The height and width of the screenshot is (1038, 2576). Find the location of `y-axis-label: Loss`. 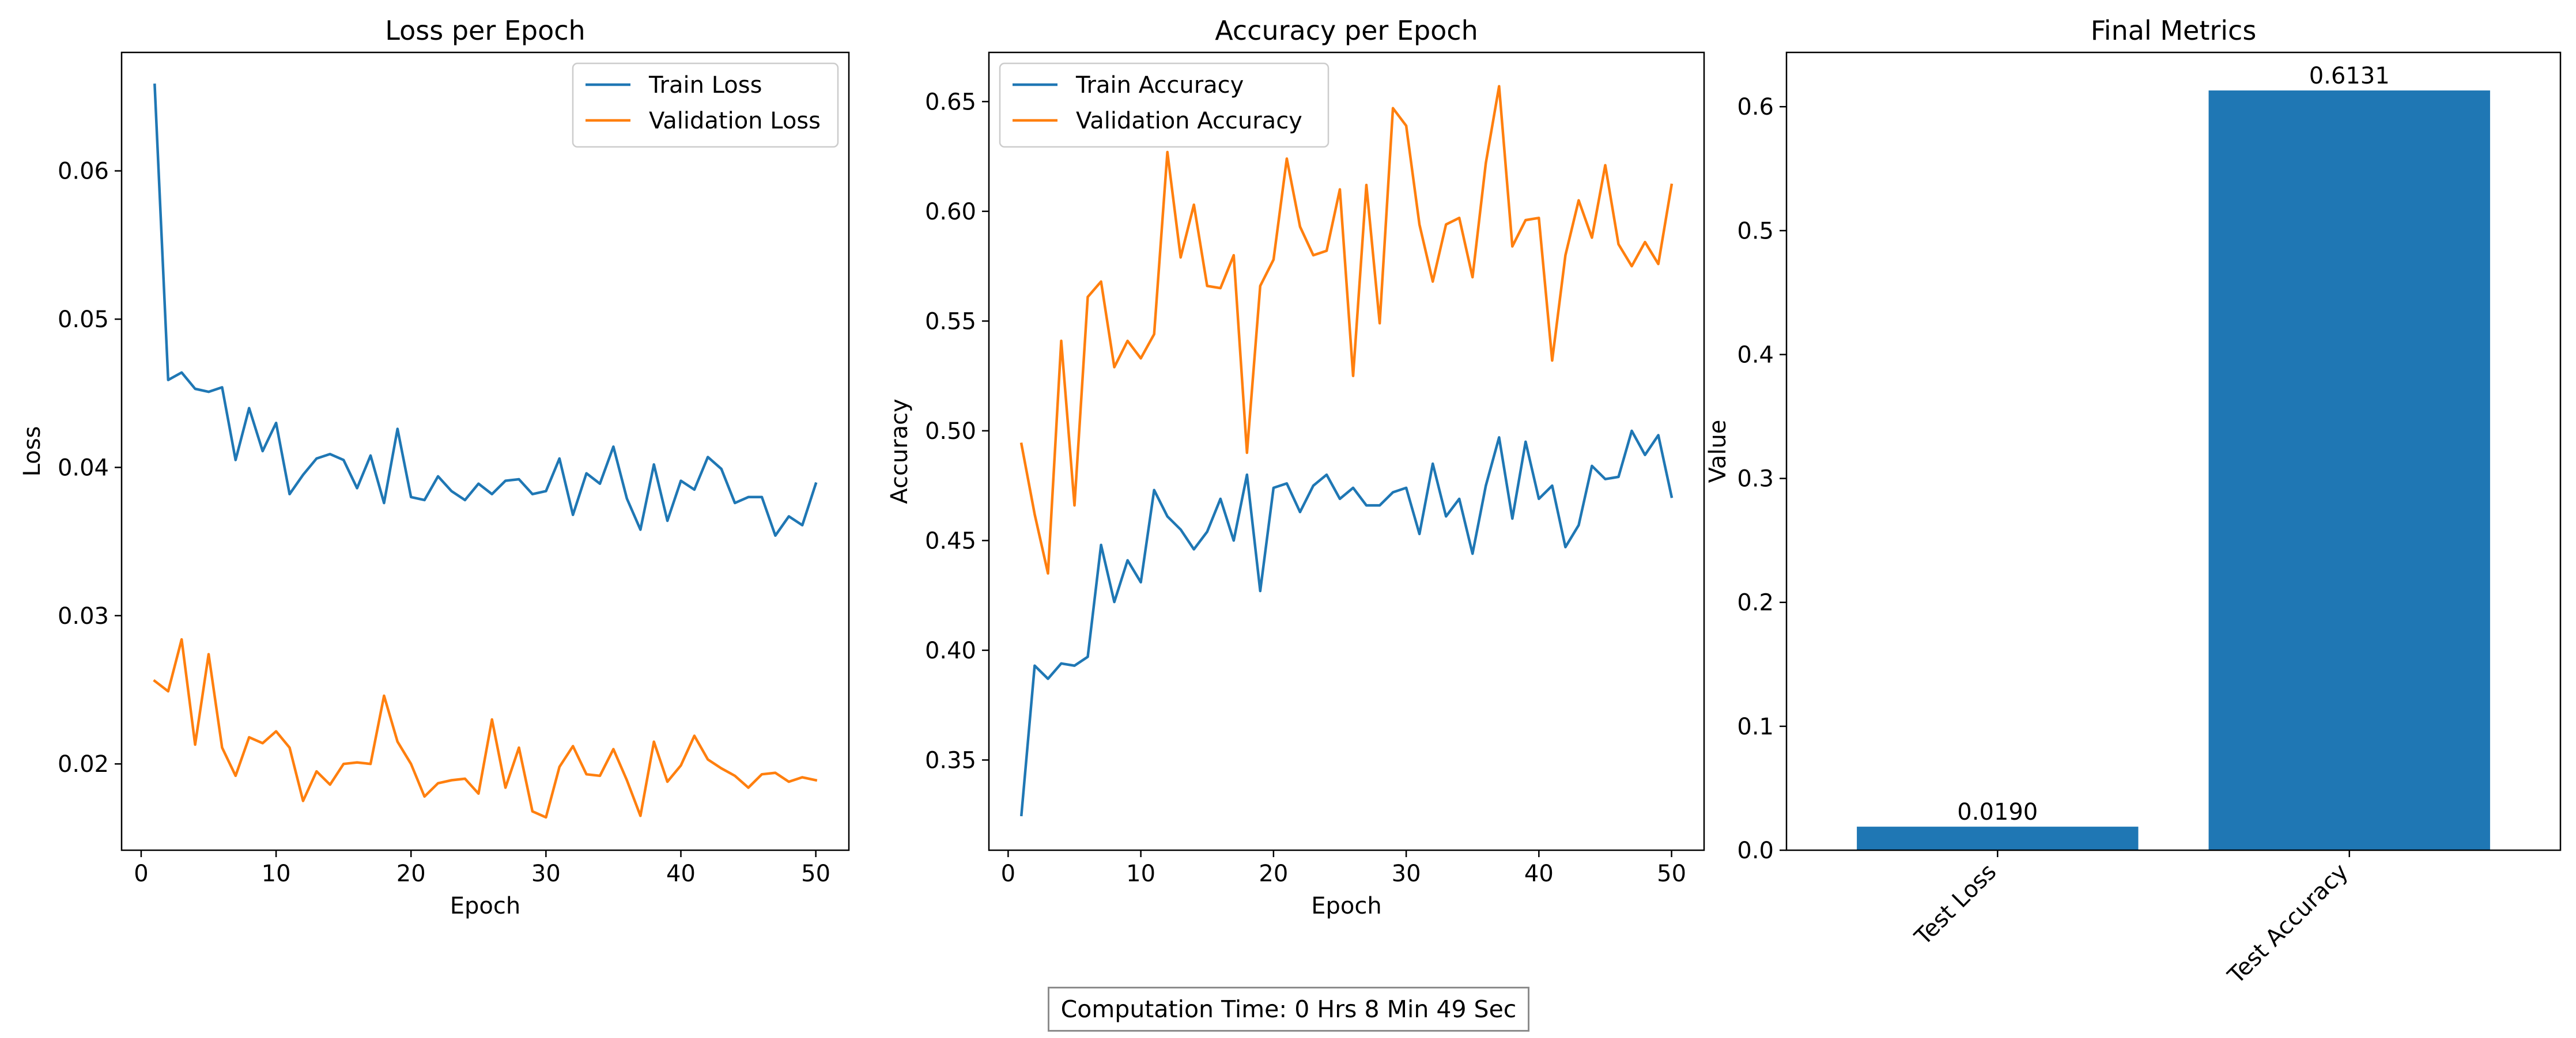

y-axis-label: Loss is located at coordinates (32, 452).